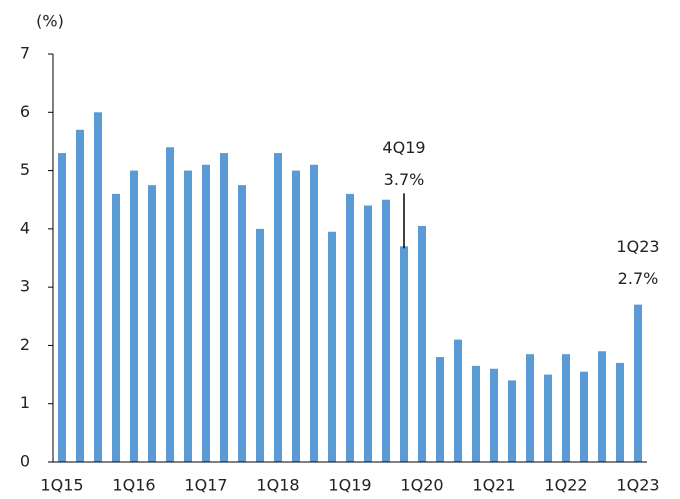 Image resolution: width=680 pixels, height=499 pixels. I want to click on annotation: 1Q23, so click(637, 246).